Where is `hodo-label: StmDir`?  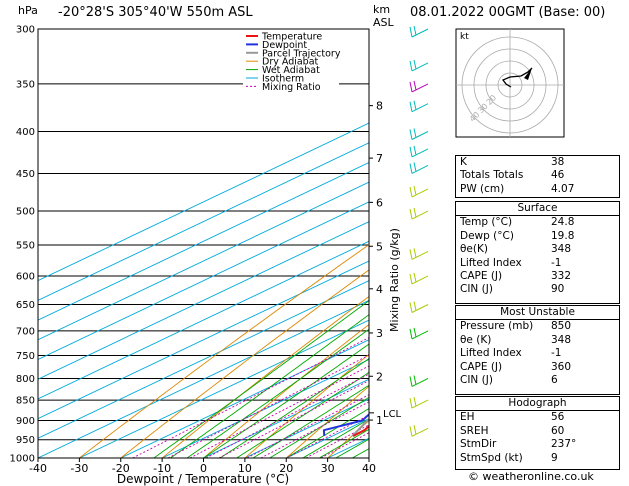
hodo-label: StmDir is located at coordinates (478, 444).